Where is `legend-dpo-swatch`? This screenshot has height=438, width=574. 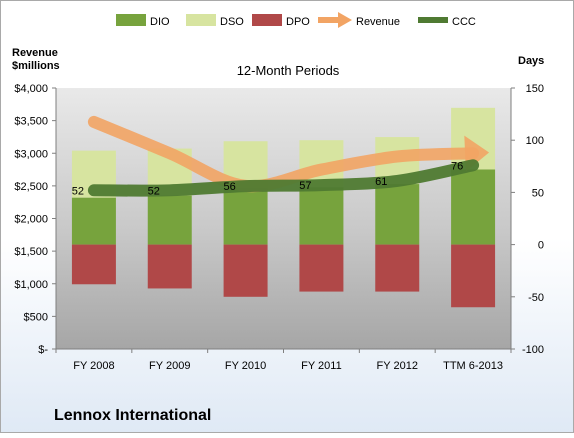
legend-dpo-swatch is located at coordinates (267, 20).